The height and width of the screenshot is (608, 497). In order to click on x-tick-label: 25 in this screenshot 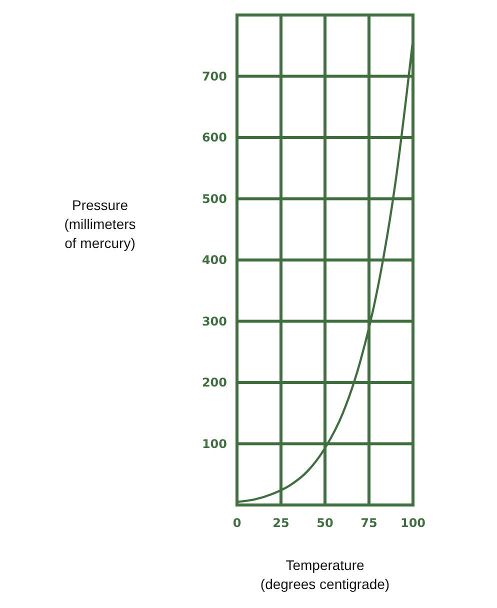, I will do `click(281, 523)`.